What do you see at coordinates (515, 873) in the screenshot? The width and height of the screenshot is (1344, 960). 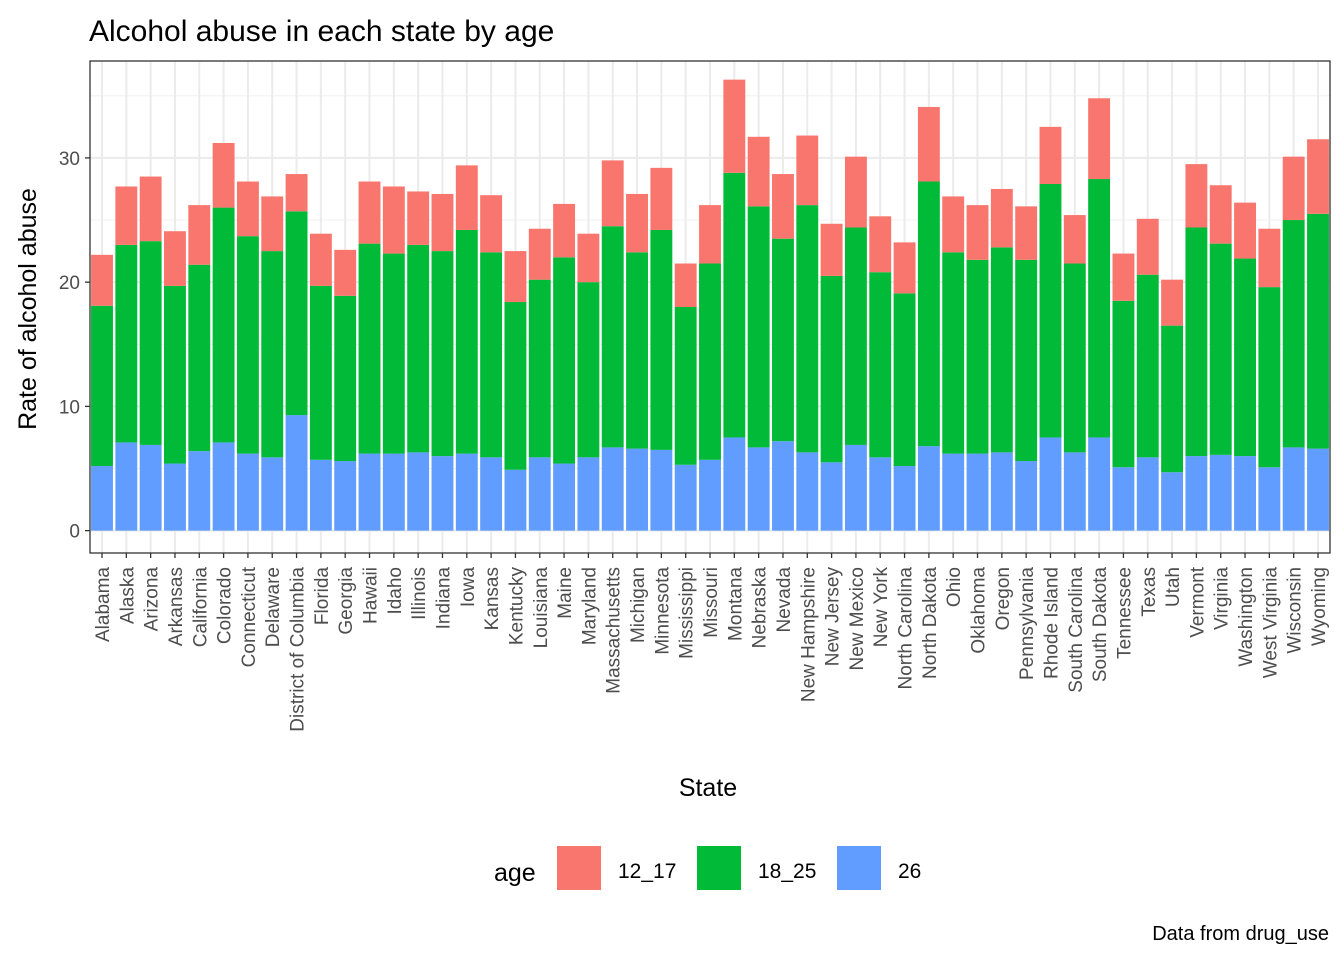 I see `legend-title: age` at bounding box center [515, 873].